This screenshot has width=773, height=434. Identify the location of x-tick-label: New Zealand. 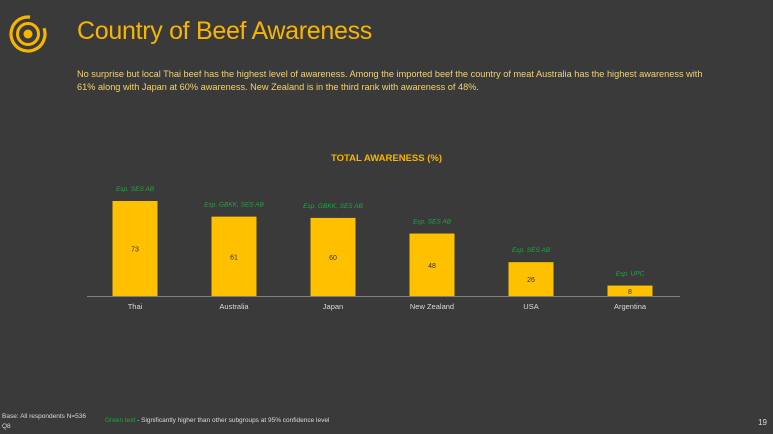
(432, 306).